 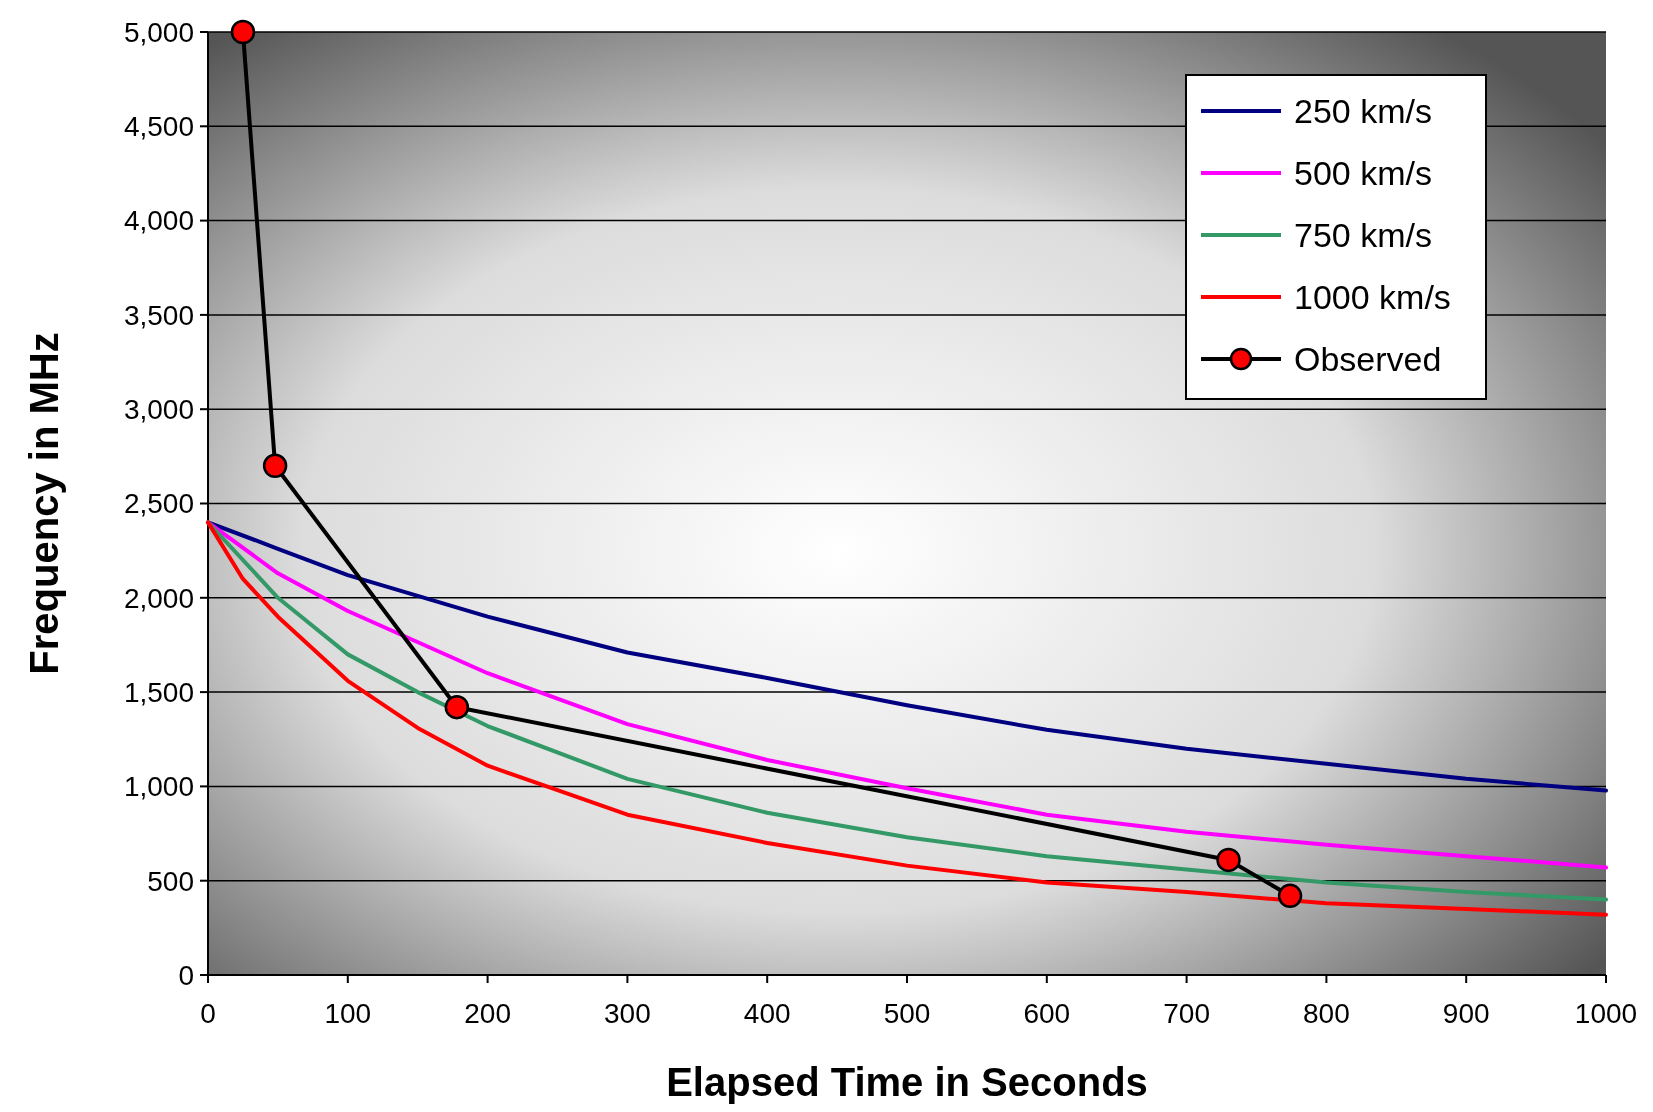 I want to click on x-tick-label: 500, so click(x=907, y=1013).